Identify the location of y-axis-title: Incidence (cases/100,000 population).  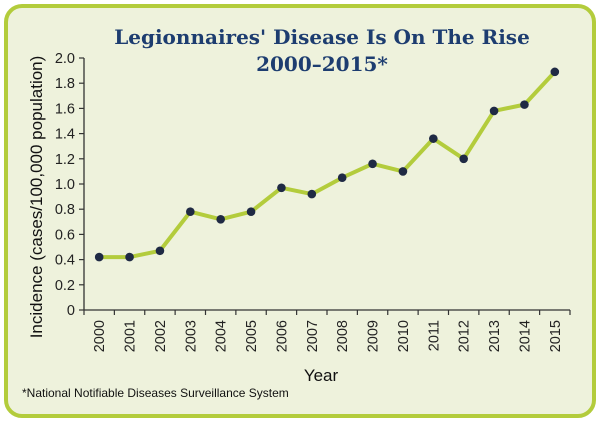
(36, 197).